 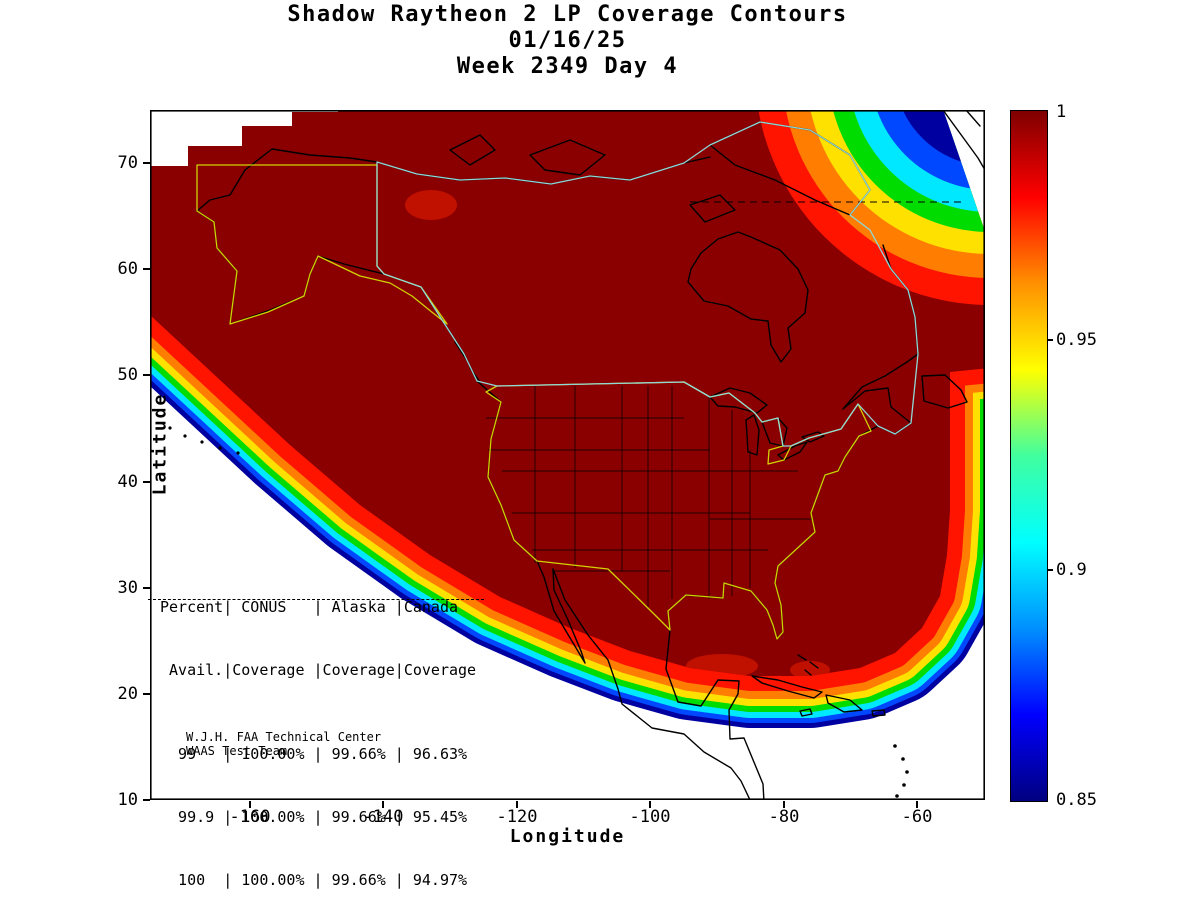 What do you see at coordinates (431, 205) in the screenshot?
I see `reduced-coverage-spot` at bounding box center [431, 205].